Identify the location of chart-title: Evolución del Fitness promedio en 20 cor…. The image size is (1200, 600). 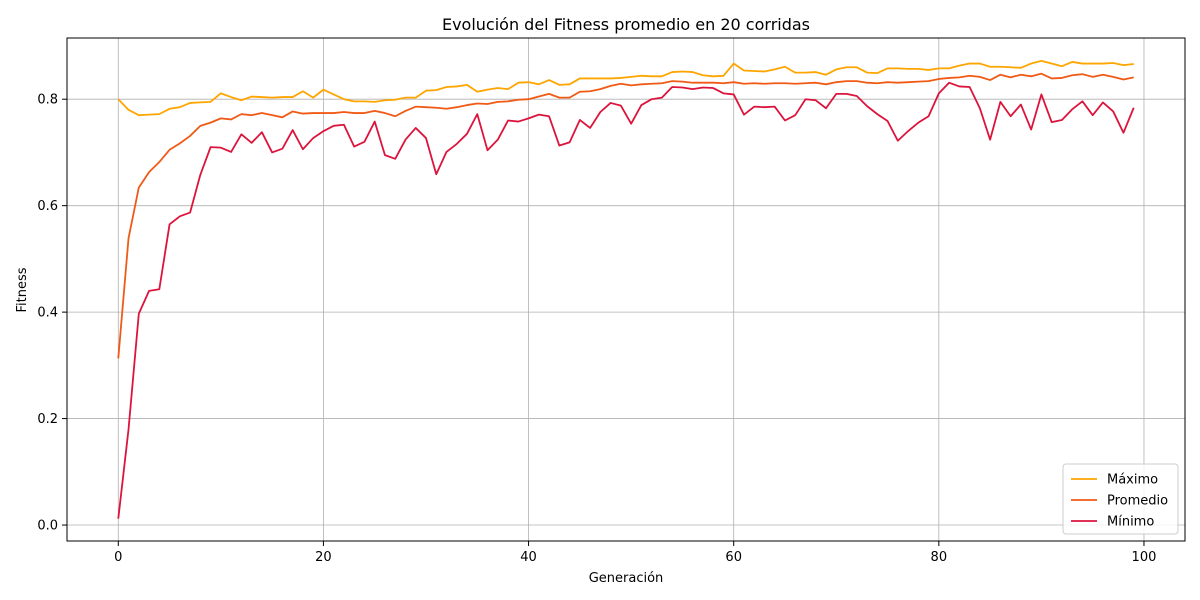
(626, 24).